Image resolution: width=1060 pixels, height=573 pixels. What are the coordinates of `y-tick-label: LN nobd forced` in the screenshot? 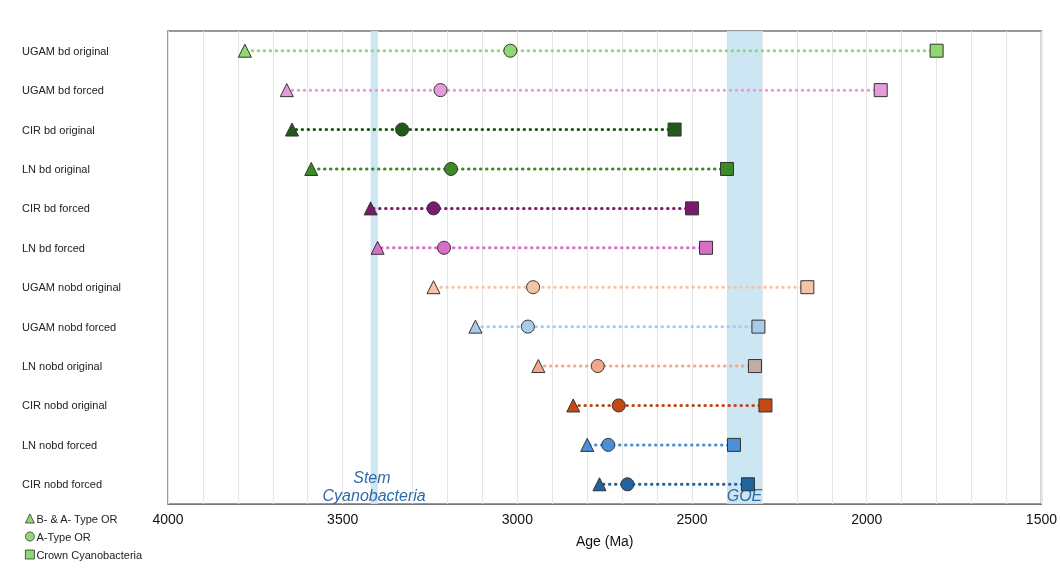 It's located at (60, 444).